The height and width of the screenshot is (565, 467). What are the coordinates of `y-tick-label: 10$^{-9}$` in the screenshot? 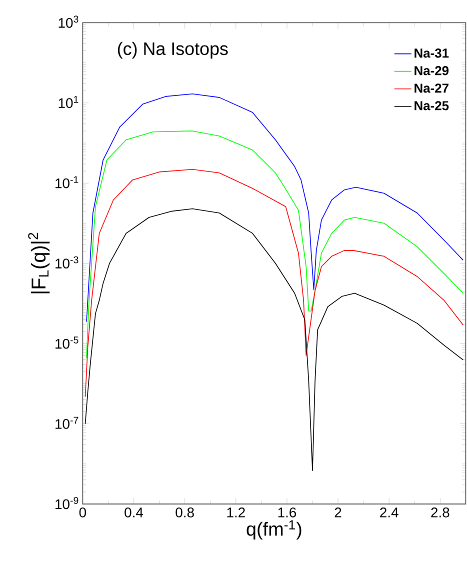 It's located at (67, 503).